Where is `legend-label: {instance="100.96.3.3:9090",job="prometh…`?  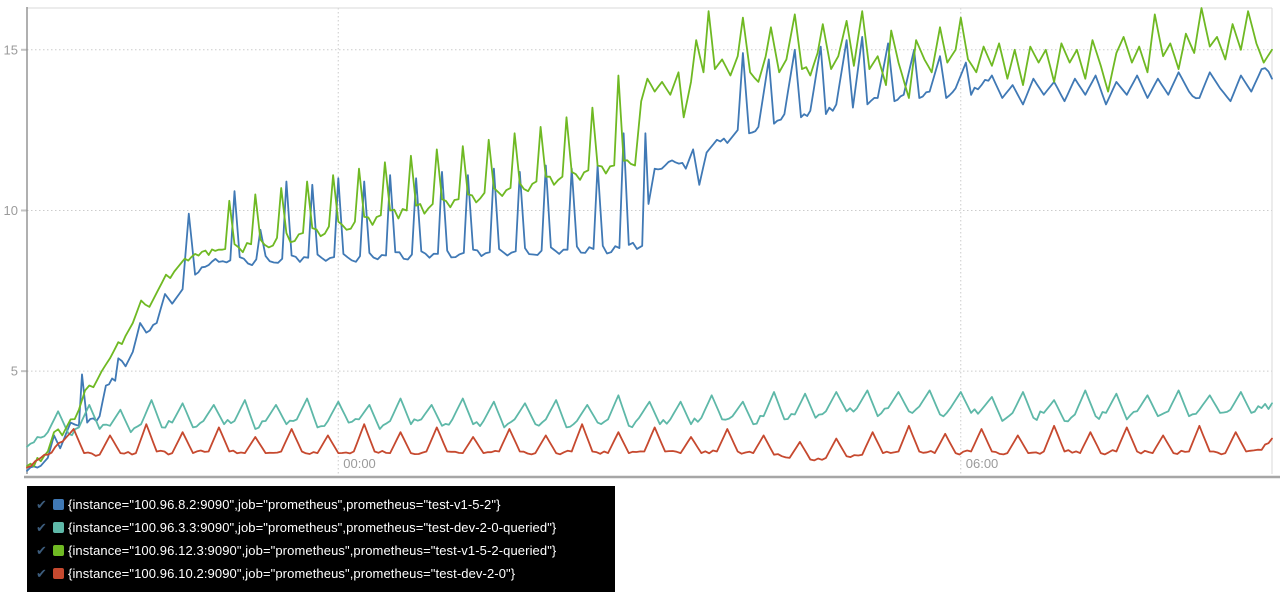 legend-label: {instance="100.96.3.3:9090",job="prometh… is located at coordinates (312, 527).